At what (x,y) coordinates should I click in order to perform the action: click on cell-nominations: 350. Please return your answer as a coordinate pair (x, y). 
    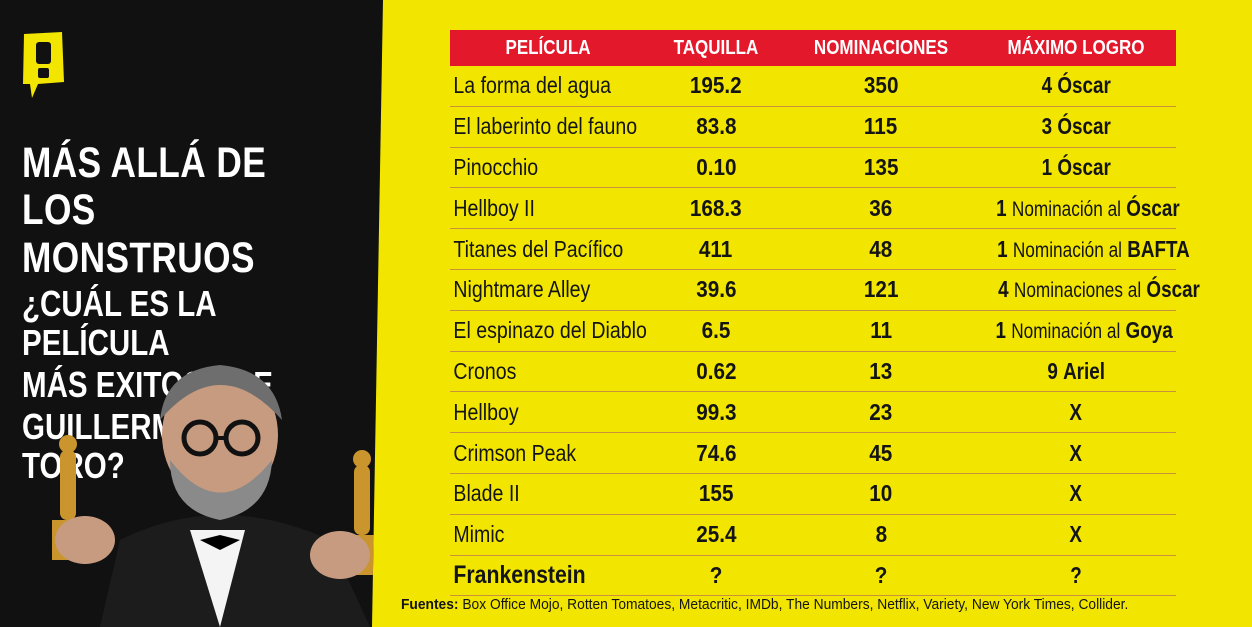
    Looking at the image, I should click on (881, 85).